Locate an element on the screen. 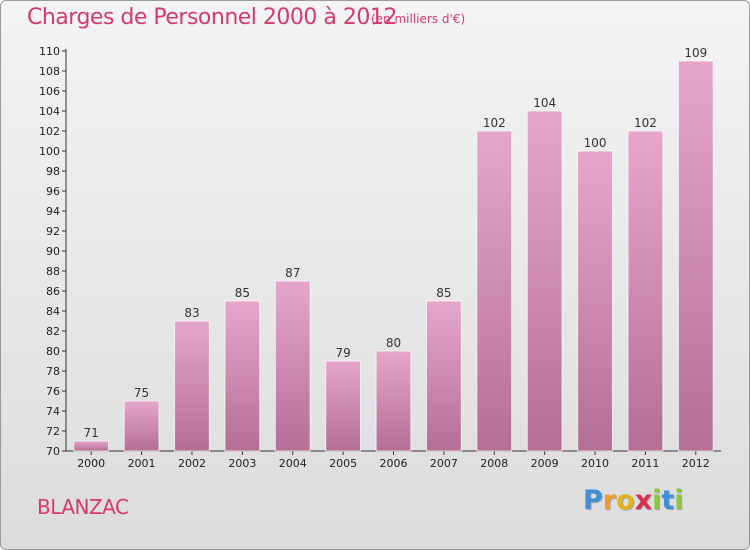  y-tick-label: 110 is located at coordinates (49, 51).